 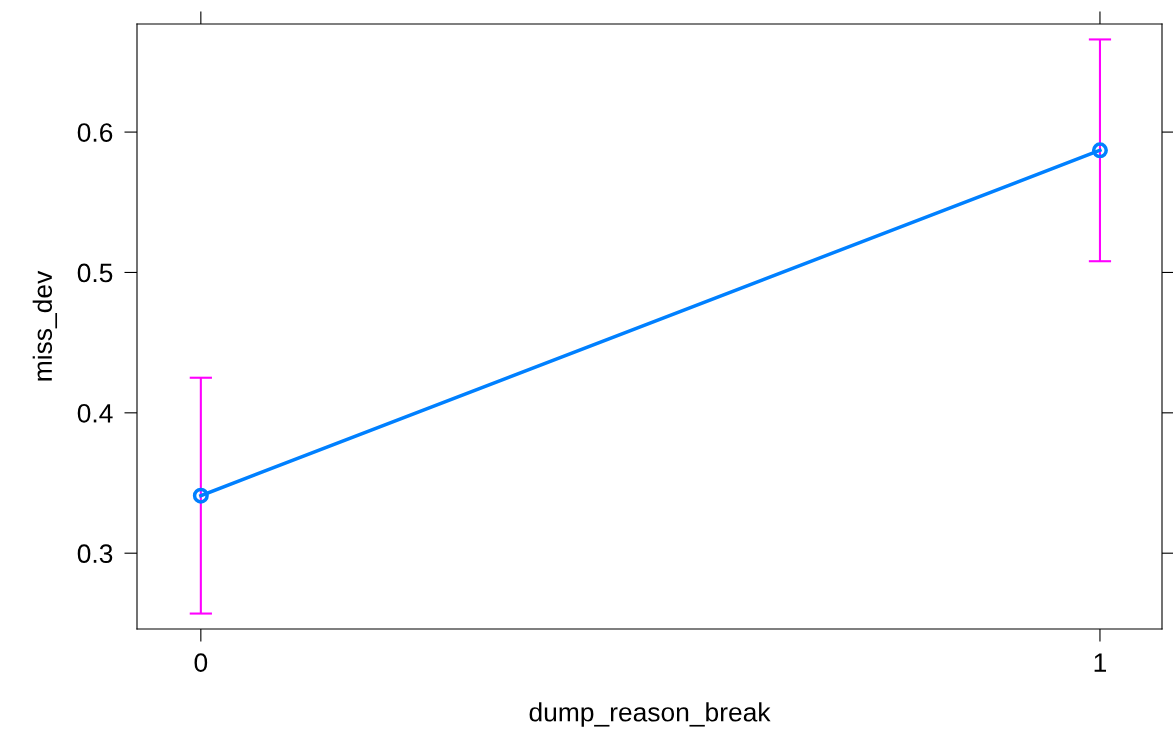 I want to click on x-tick-label: 0, so click(x=201, y=662).